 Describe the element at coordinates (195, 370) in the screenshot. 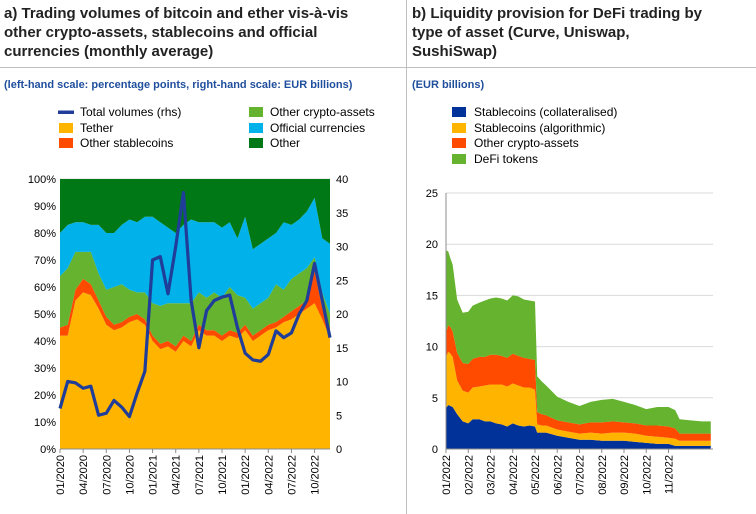

I see `area-tether` at that location.